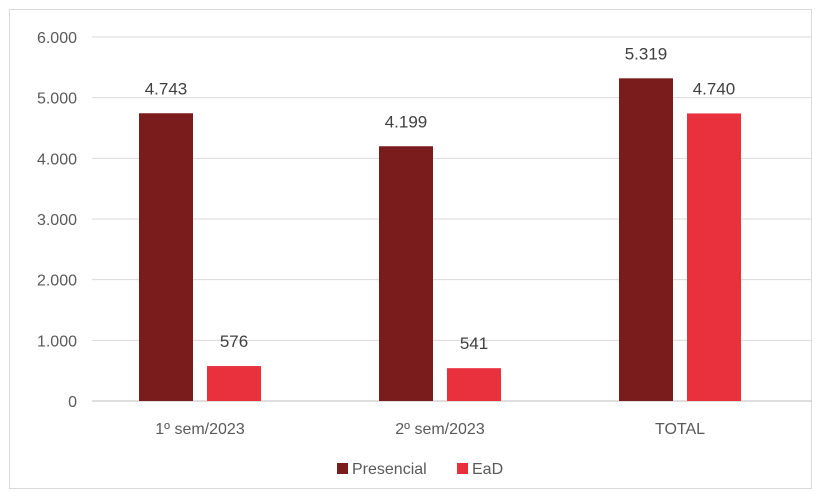 The width and height of the screenshot is (823, 499). What do you see at coordinates (72, 402) in the screenshot?
I see `y-tick-label: 0` at bounding box center [72, 402].